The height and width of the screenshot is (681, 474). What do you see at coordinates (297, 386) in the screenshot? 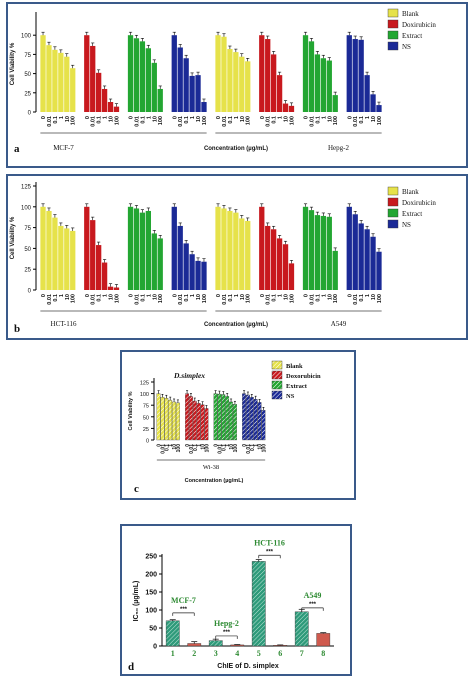
I see `legend-label-extract: Extract` at bounding box center [297, 386].